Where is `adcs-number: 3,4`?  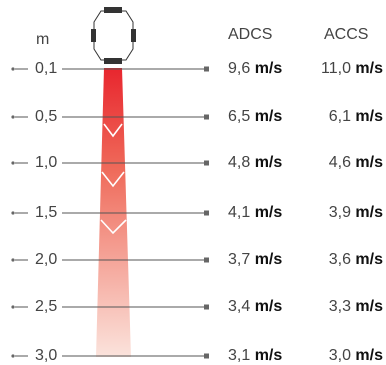
adcs-number: 3,4 is located at coordinates (239, 306).